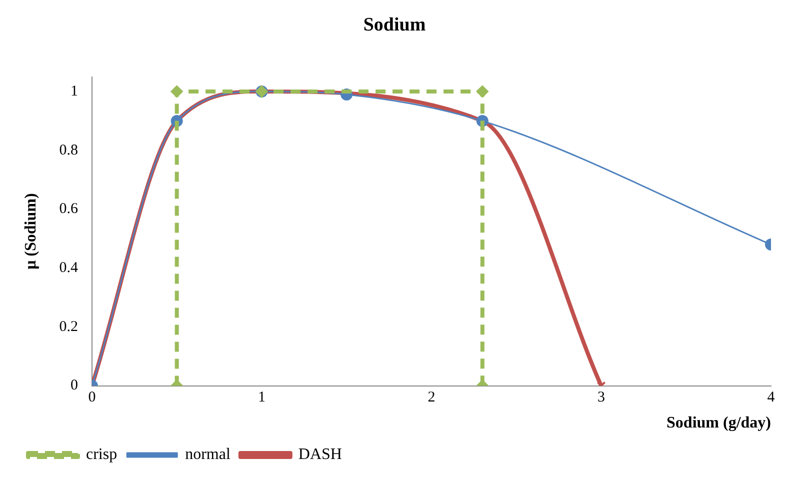 The image size is (789, 481). I want to click on legend-label: normal, so click(208, 455).